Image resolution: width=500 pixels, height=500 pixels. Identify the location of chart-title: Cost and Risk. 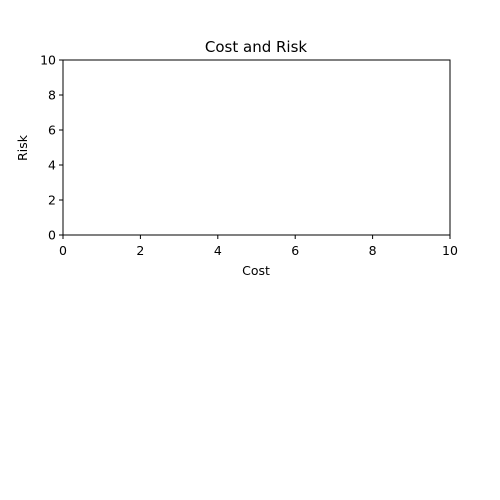
(256, 47).